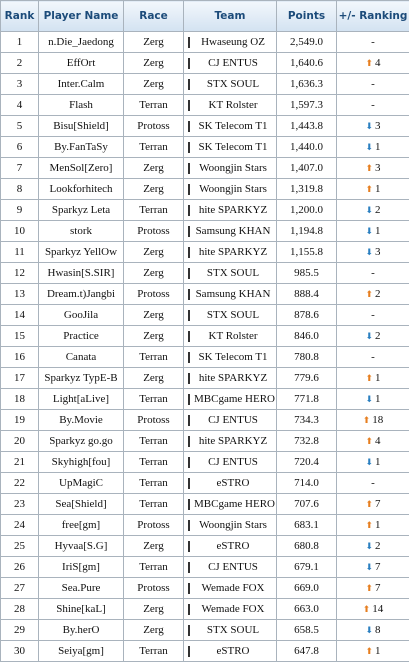  I want to click on table-row: 9 Sparkyz Leta Terran hite SPARKYZ 1,200.0 ⬇ 2, so click(204, 210).